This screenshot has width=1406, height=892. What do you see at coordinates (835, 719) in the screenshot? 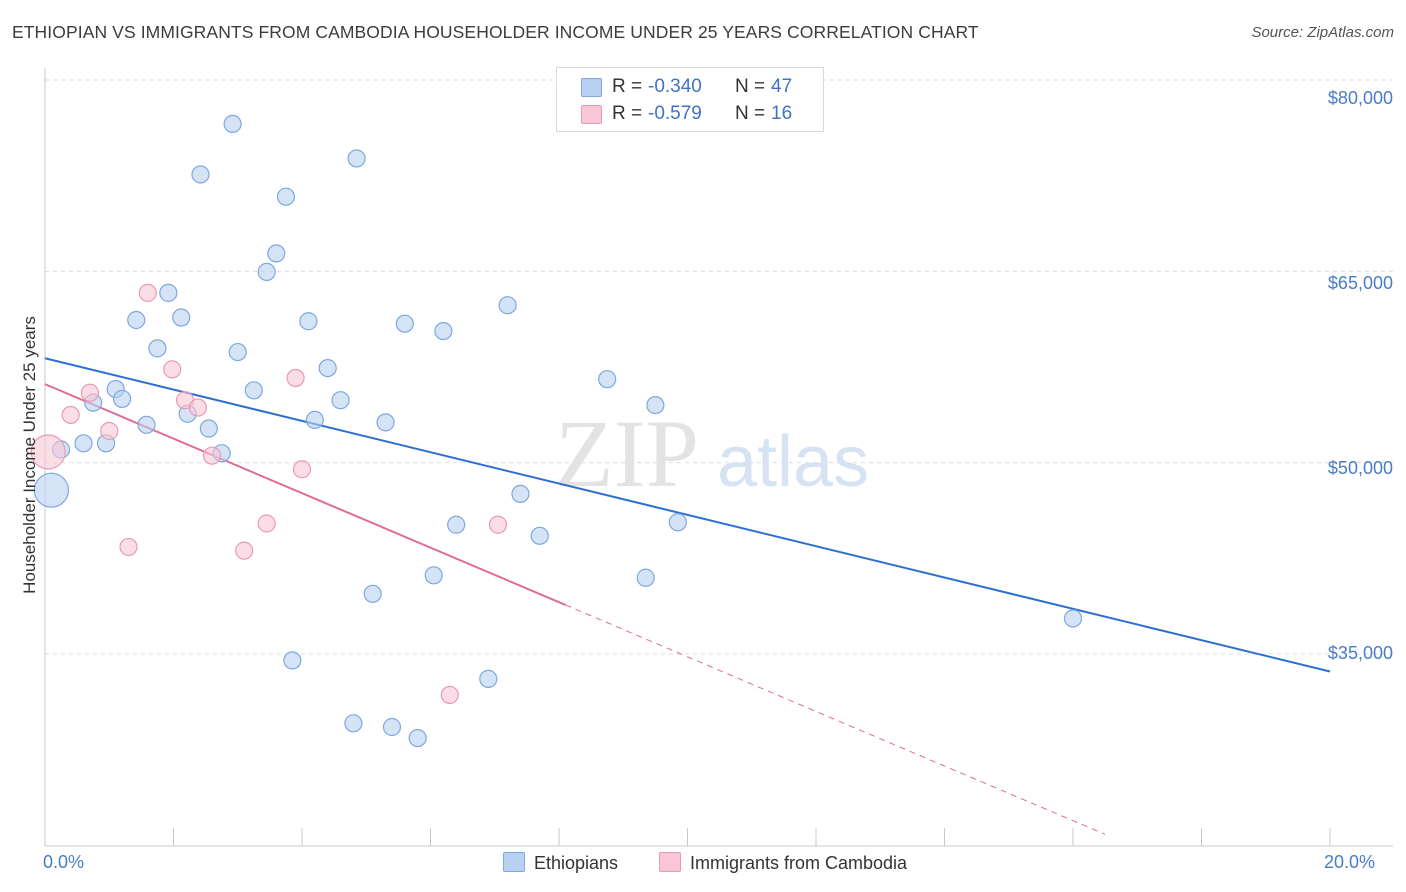
I see `trend-line-cambodia-extrapolated` at bounding box center [835, 719].